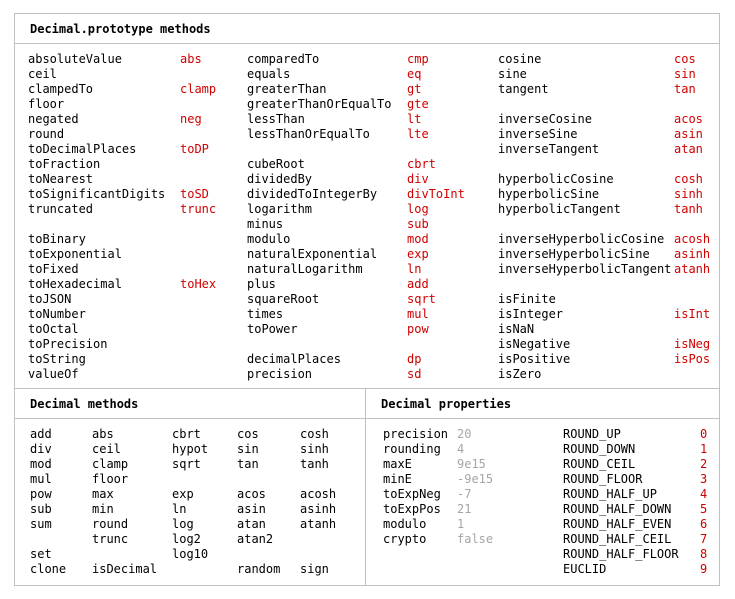 This screenshot has width=735, height=599. I want to click on prototype-method-name: sine, so click(512, 74).